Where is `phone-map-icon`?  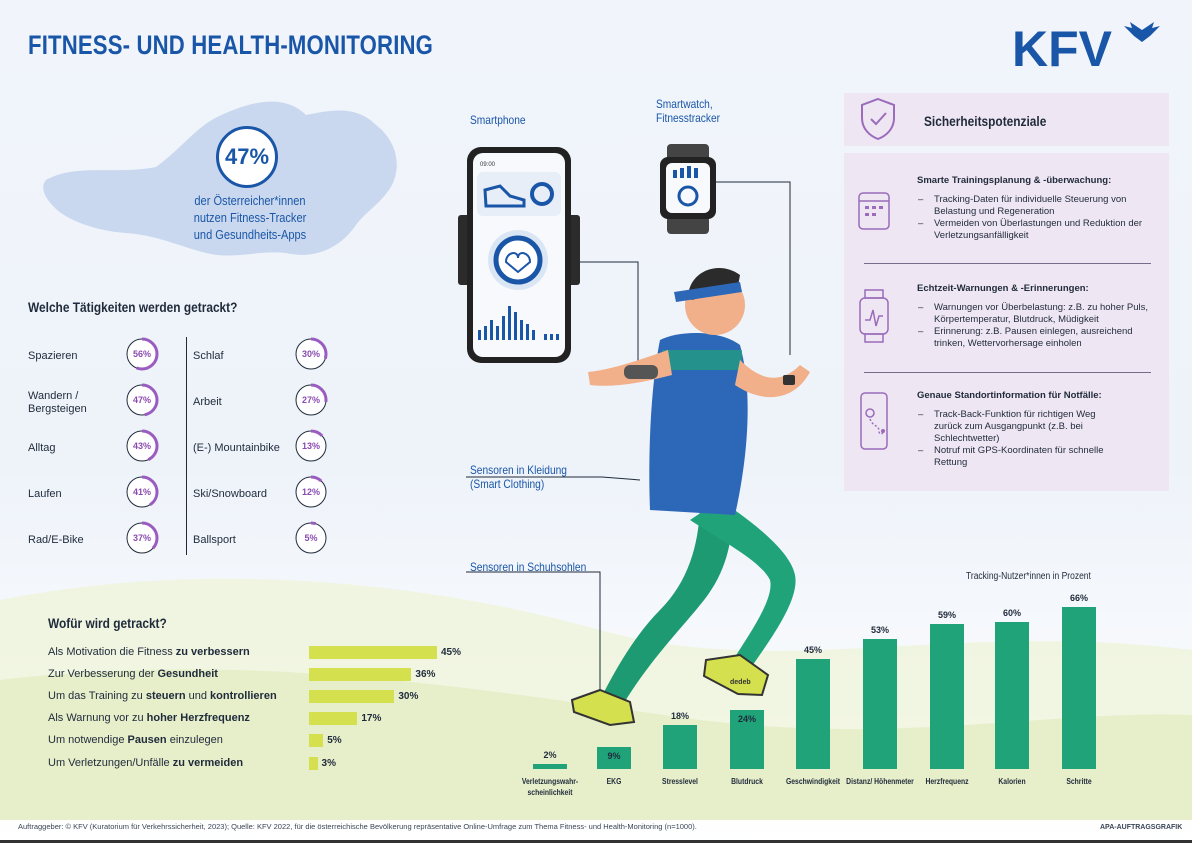
phone-map-icon is located at coordinates (874, 421).